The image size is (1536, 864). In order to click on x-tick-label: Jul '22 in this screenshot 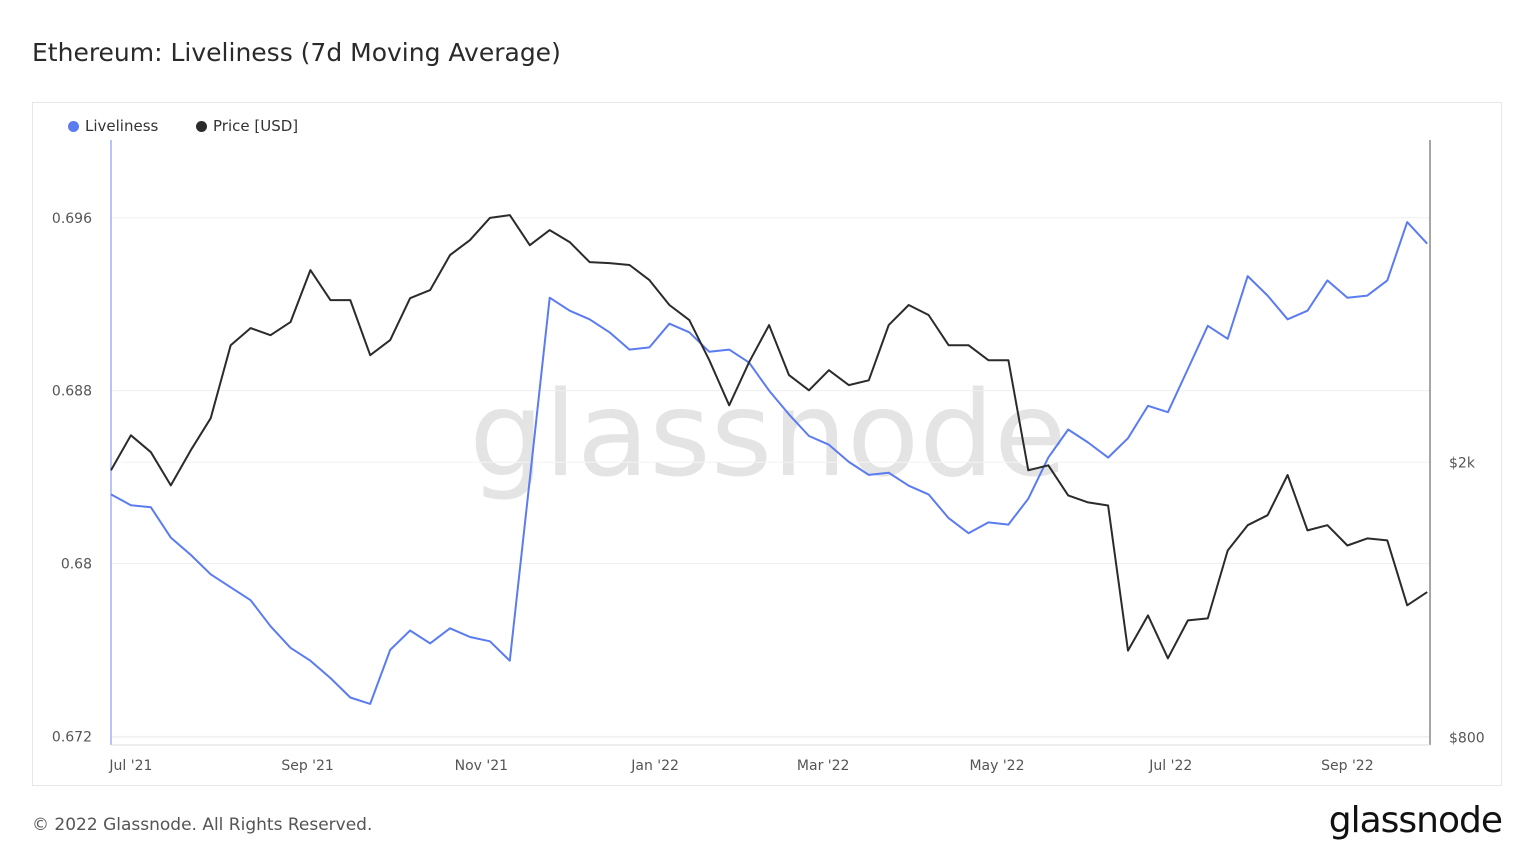, I will do `click(1170, 766)`.